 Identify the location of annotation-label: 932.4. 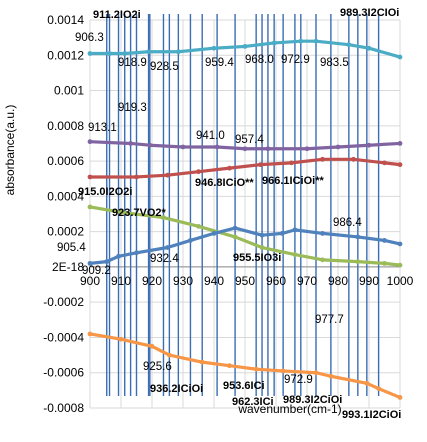
(164, 259).